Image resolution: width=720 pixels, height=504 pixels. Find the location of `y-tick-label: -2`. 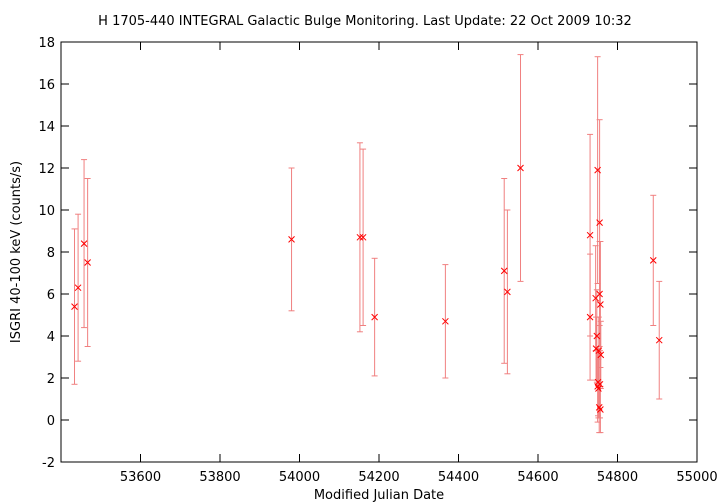

y-tick-label: -2 is located at coordinates (48, 463).